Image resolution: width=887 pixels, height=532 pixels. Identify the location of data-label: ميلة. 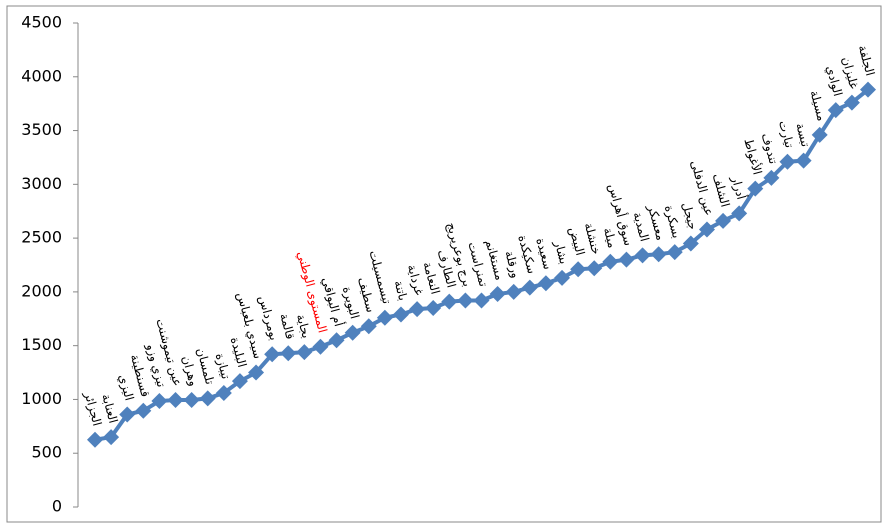
(610, 237).